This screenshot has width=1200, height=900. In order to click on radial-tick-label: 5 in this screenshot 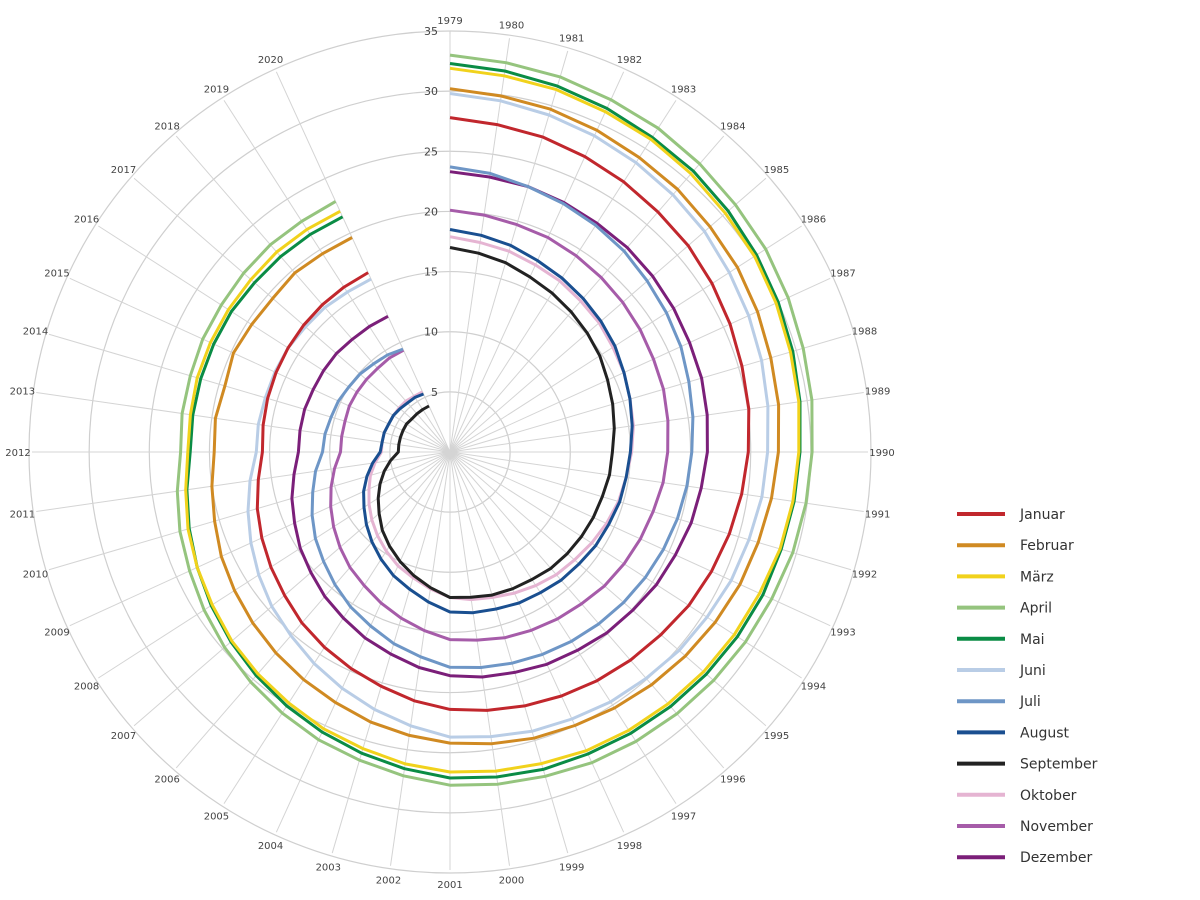, I will do `click(434, 392)`.